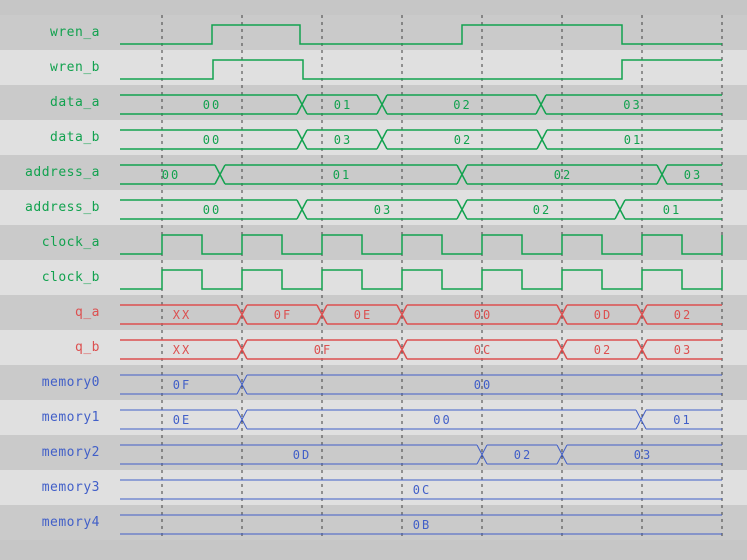 This screenshot has width=747, height=560. I want to click on signal-label-q_b: q_b, so click(87, 347).